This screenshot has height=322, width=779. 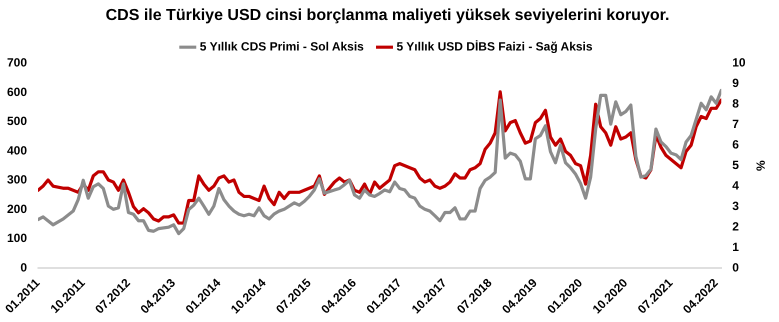 I want to click on y2-tick-label: 1, so click(x=736, y=247).